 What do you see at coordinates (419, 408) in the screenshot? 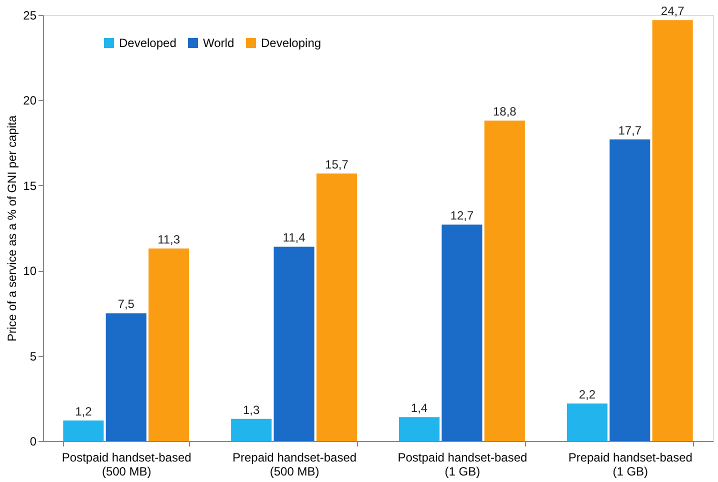
I see `data-label: 1,4` at bounding box center [419, 408].